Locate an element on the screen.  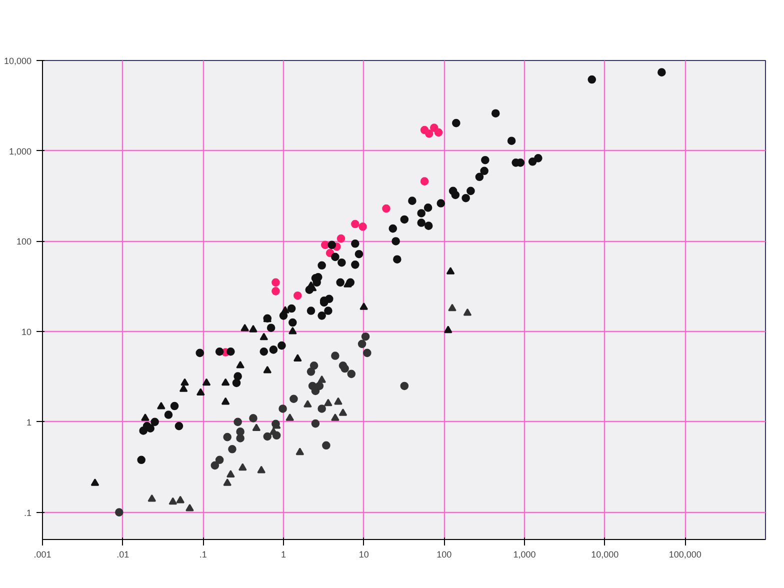
x-tick-label: 100 is located at coordinates (444, 555).